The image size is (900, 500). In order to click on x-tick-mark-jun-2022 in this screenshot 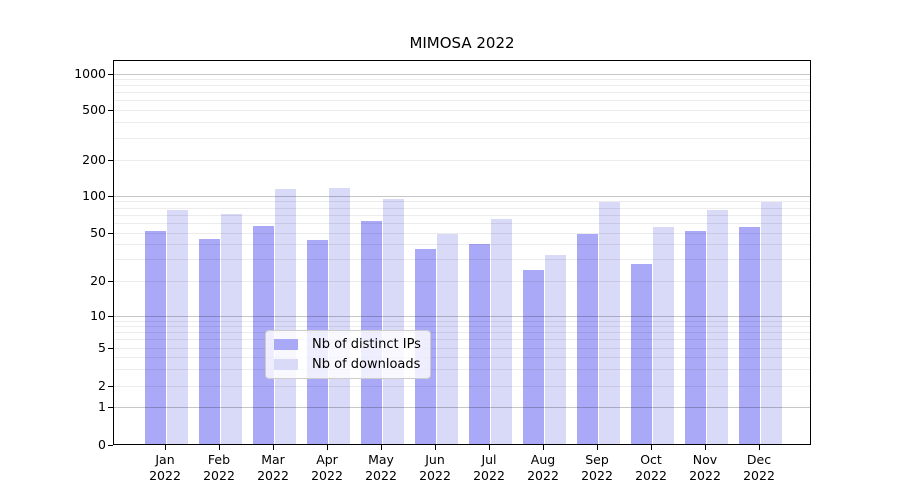, I will do `click(435, 447)`.